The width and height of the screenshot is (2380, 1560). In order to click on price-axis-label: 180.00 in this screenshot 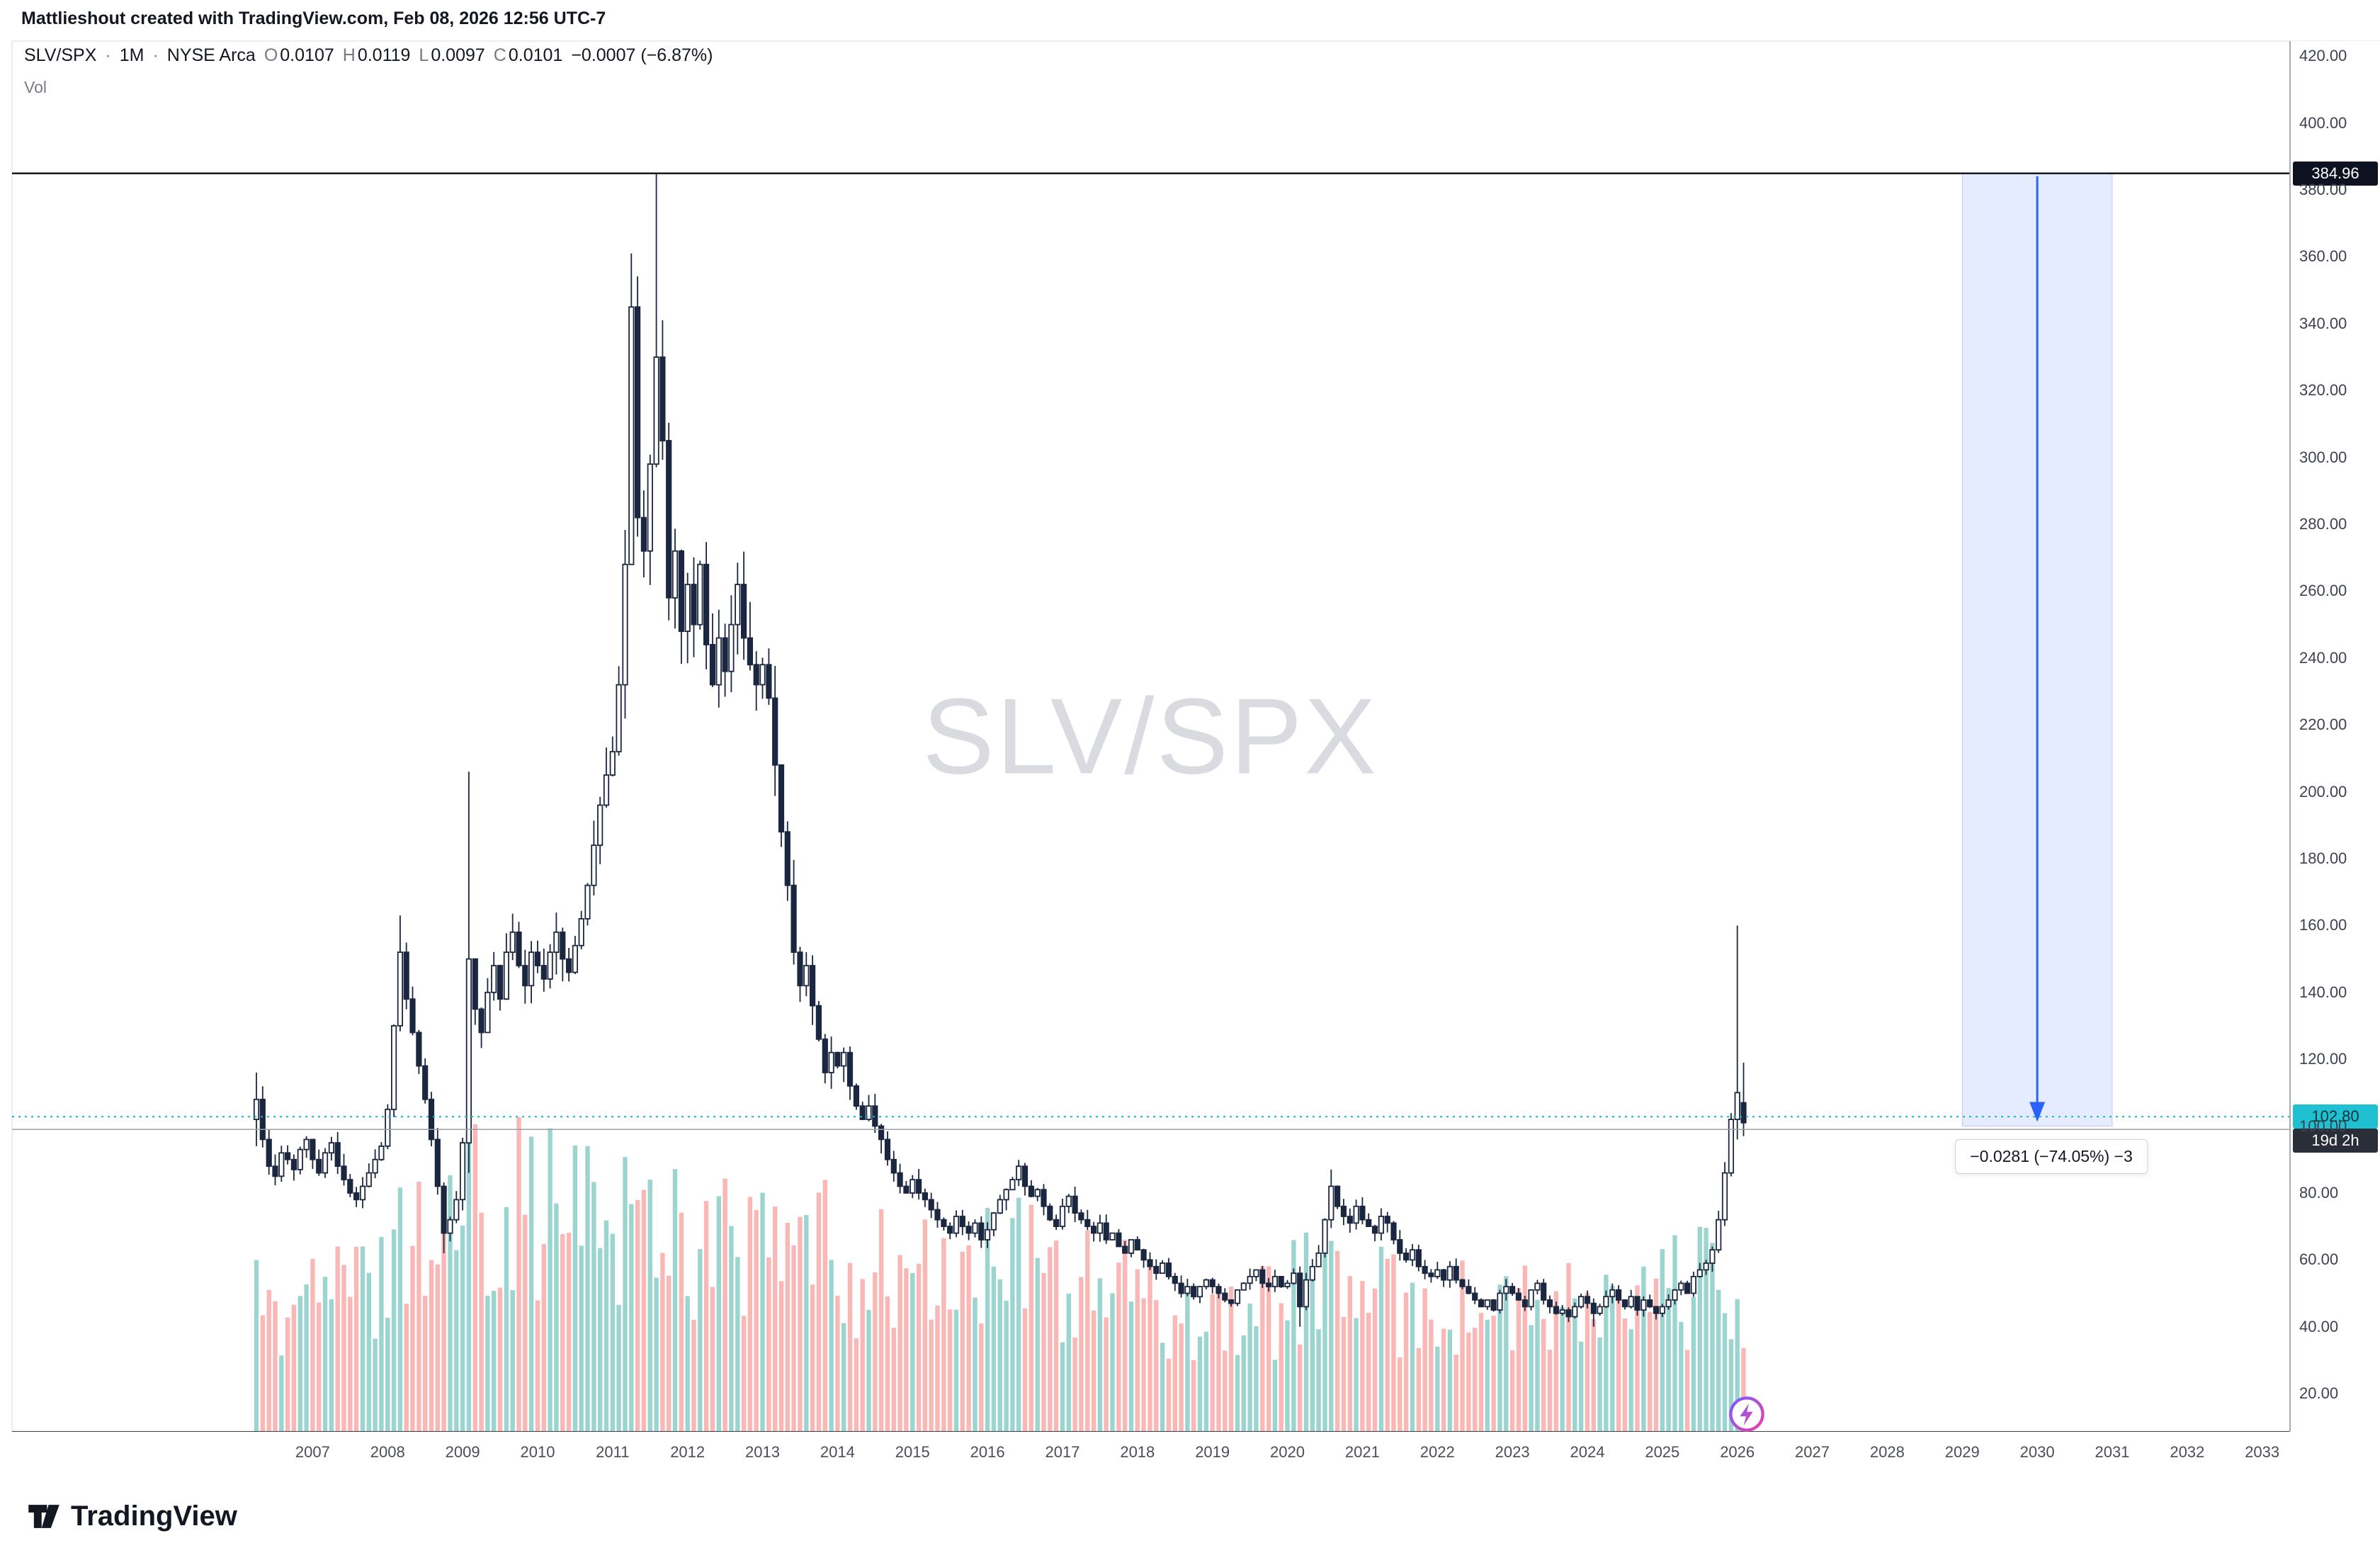, I will do `click(2323, 858)`.